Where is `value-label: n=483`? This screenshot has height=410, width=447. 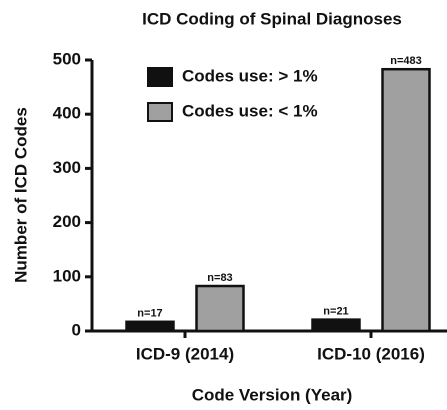 value-label: n=483 is located at coordinates (406, 61).